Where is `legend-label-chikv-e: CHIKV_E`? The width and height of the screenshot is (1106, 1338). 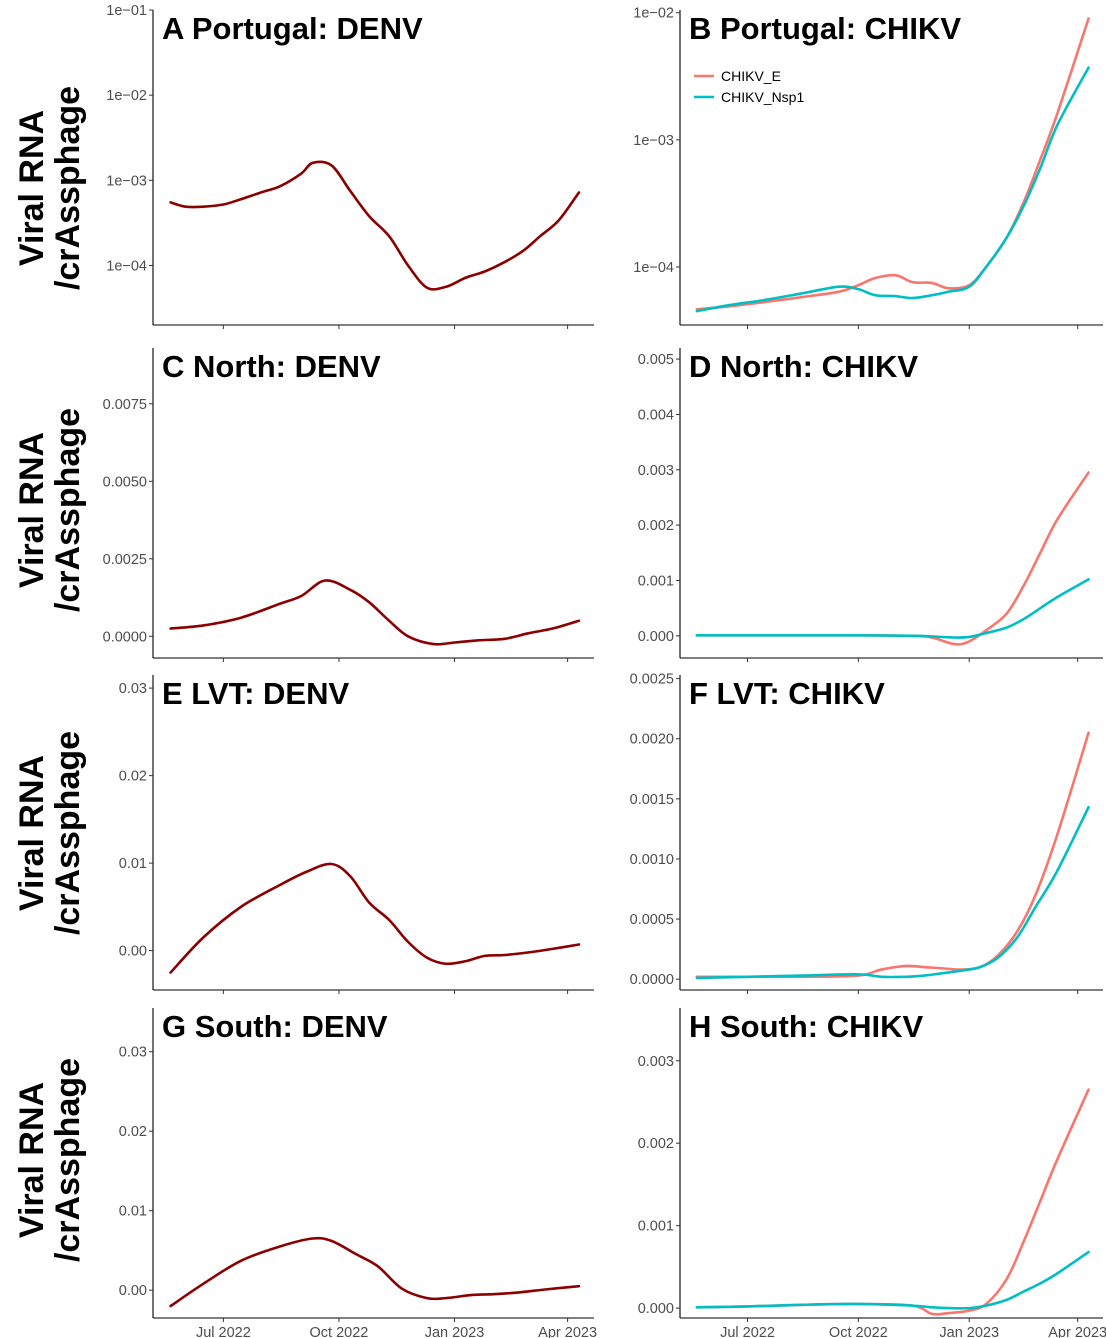
legend-label-chikv-e: CHIKV_E is located at coordinates (751, 76).